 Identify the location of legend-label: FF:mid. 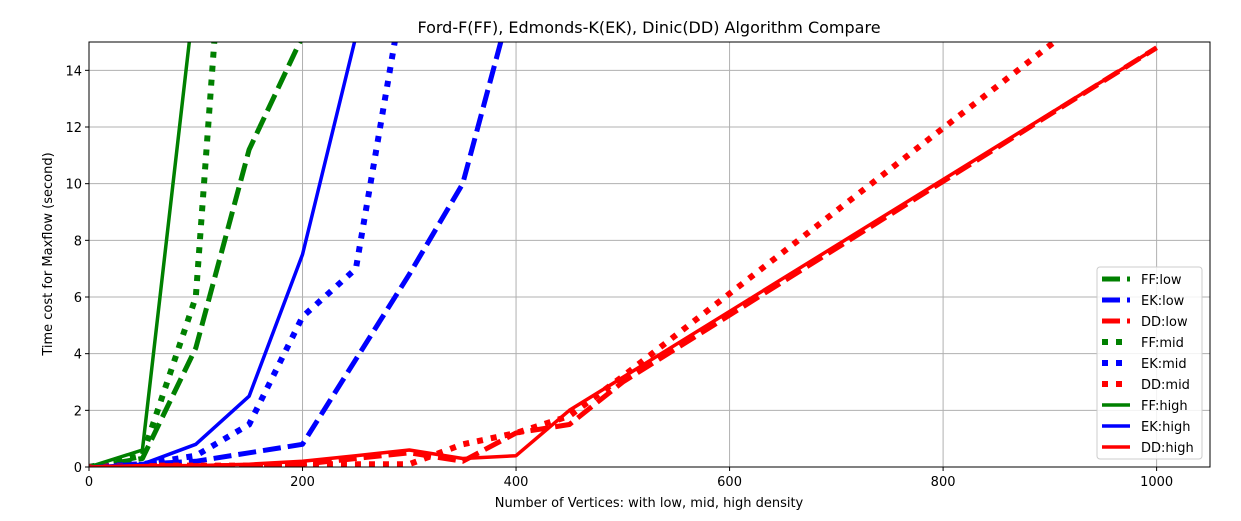
(1162, 343).